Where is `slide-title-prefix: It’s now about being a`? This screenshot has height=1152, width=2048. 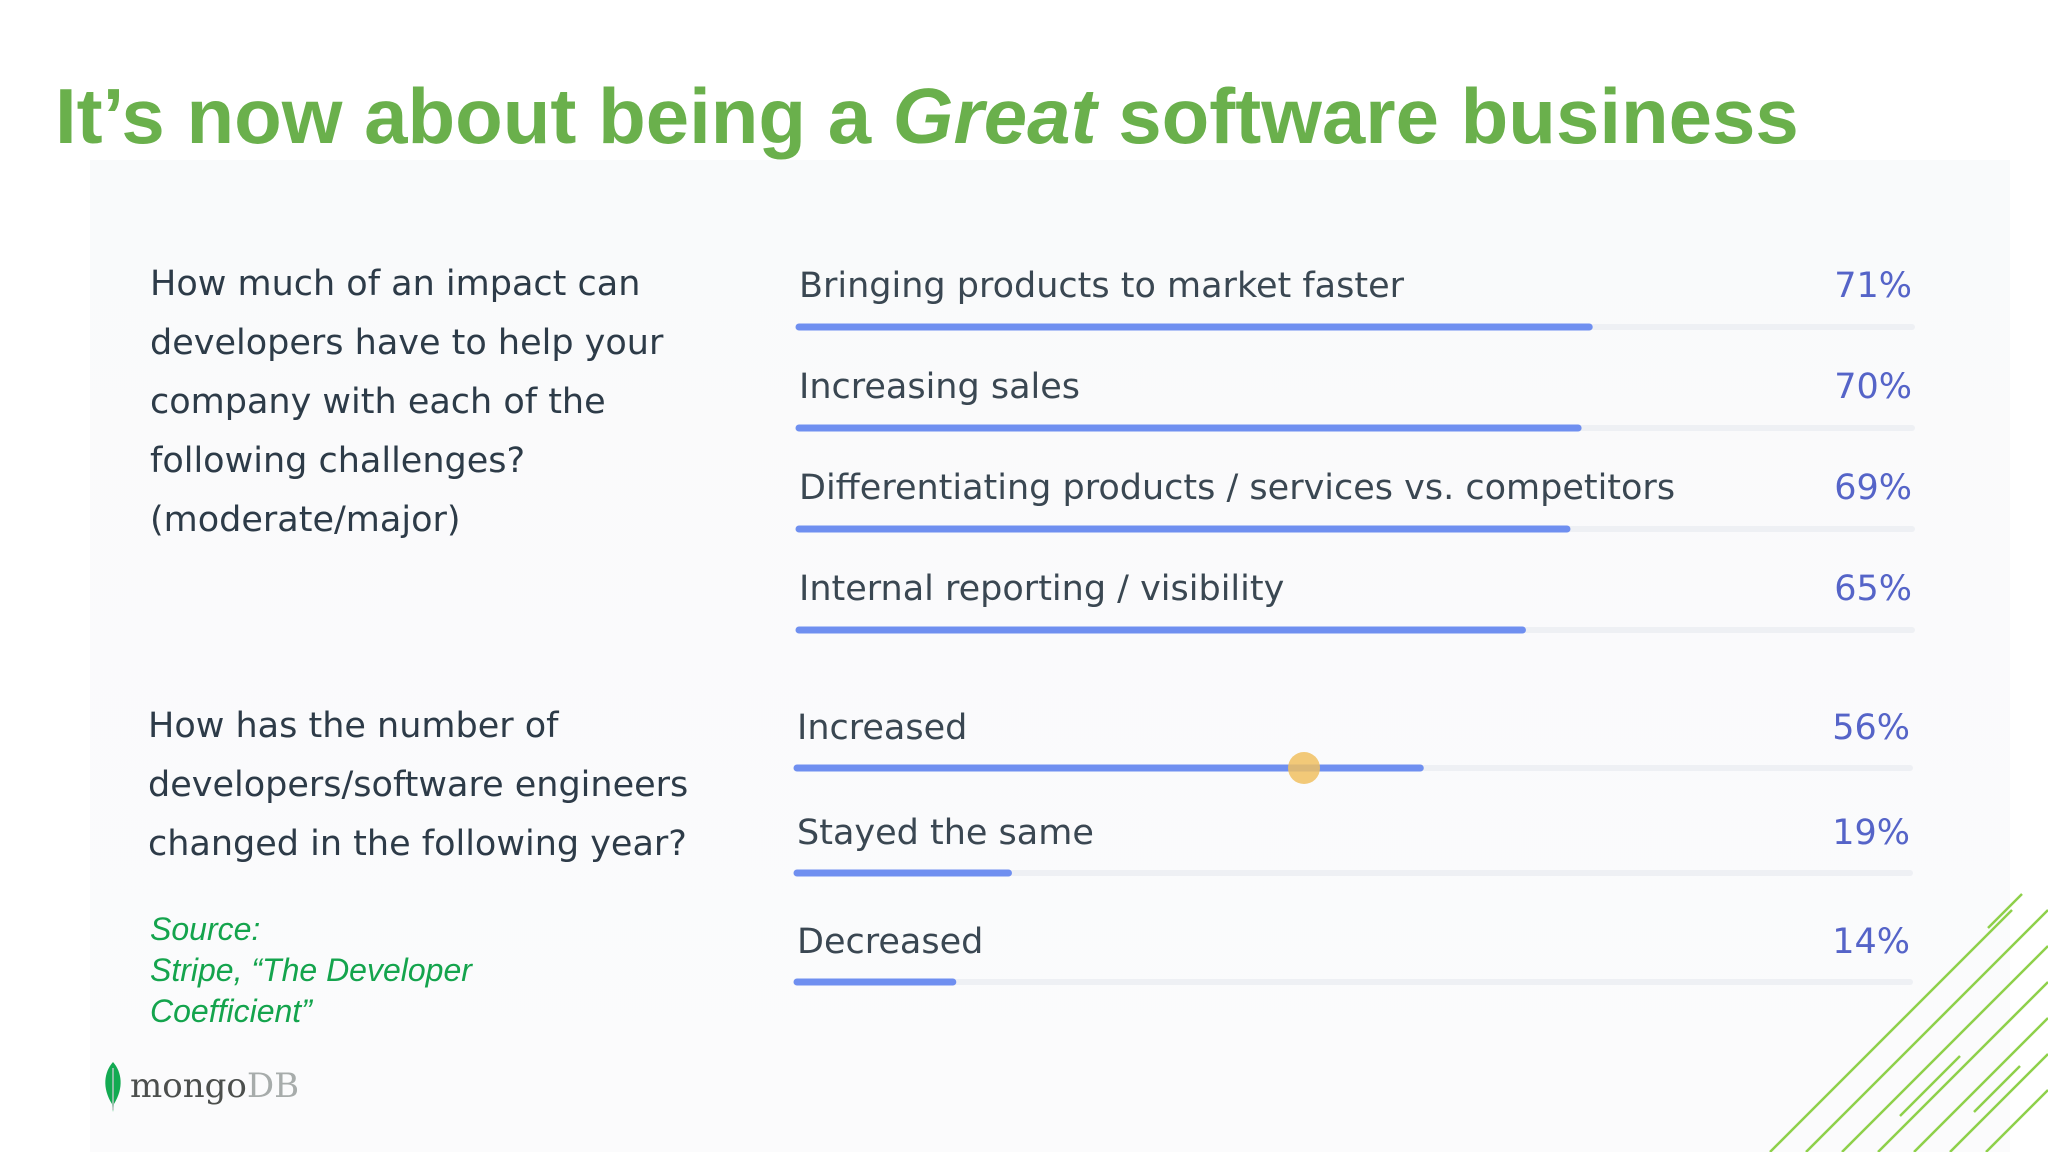
slide-title-prefix: It’s now about being a is located at coordinates (474, 116).